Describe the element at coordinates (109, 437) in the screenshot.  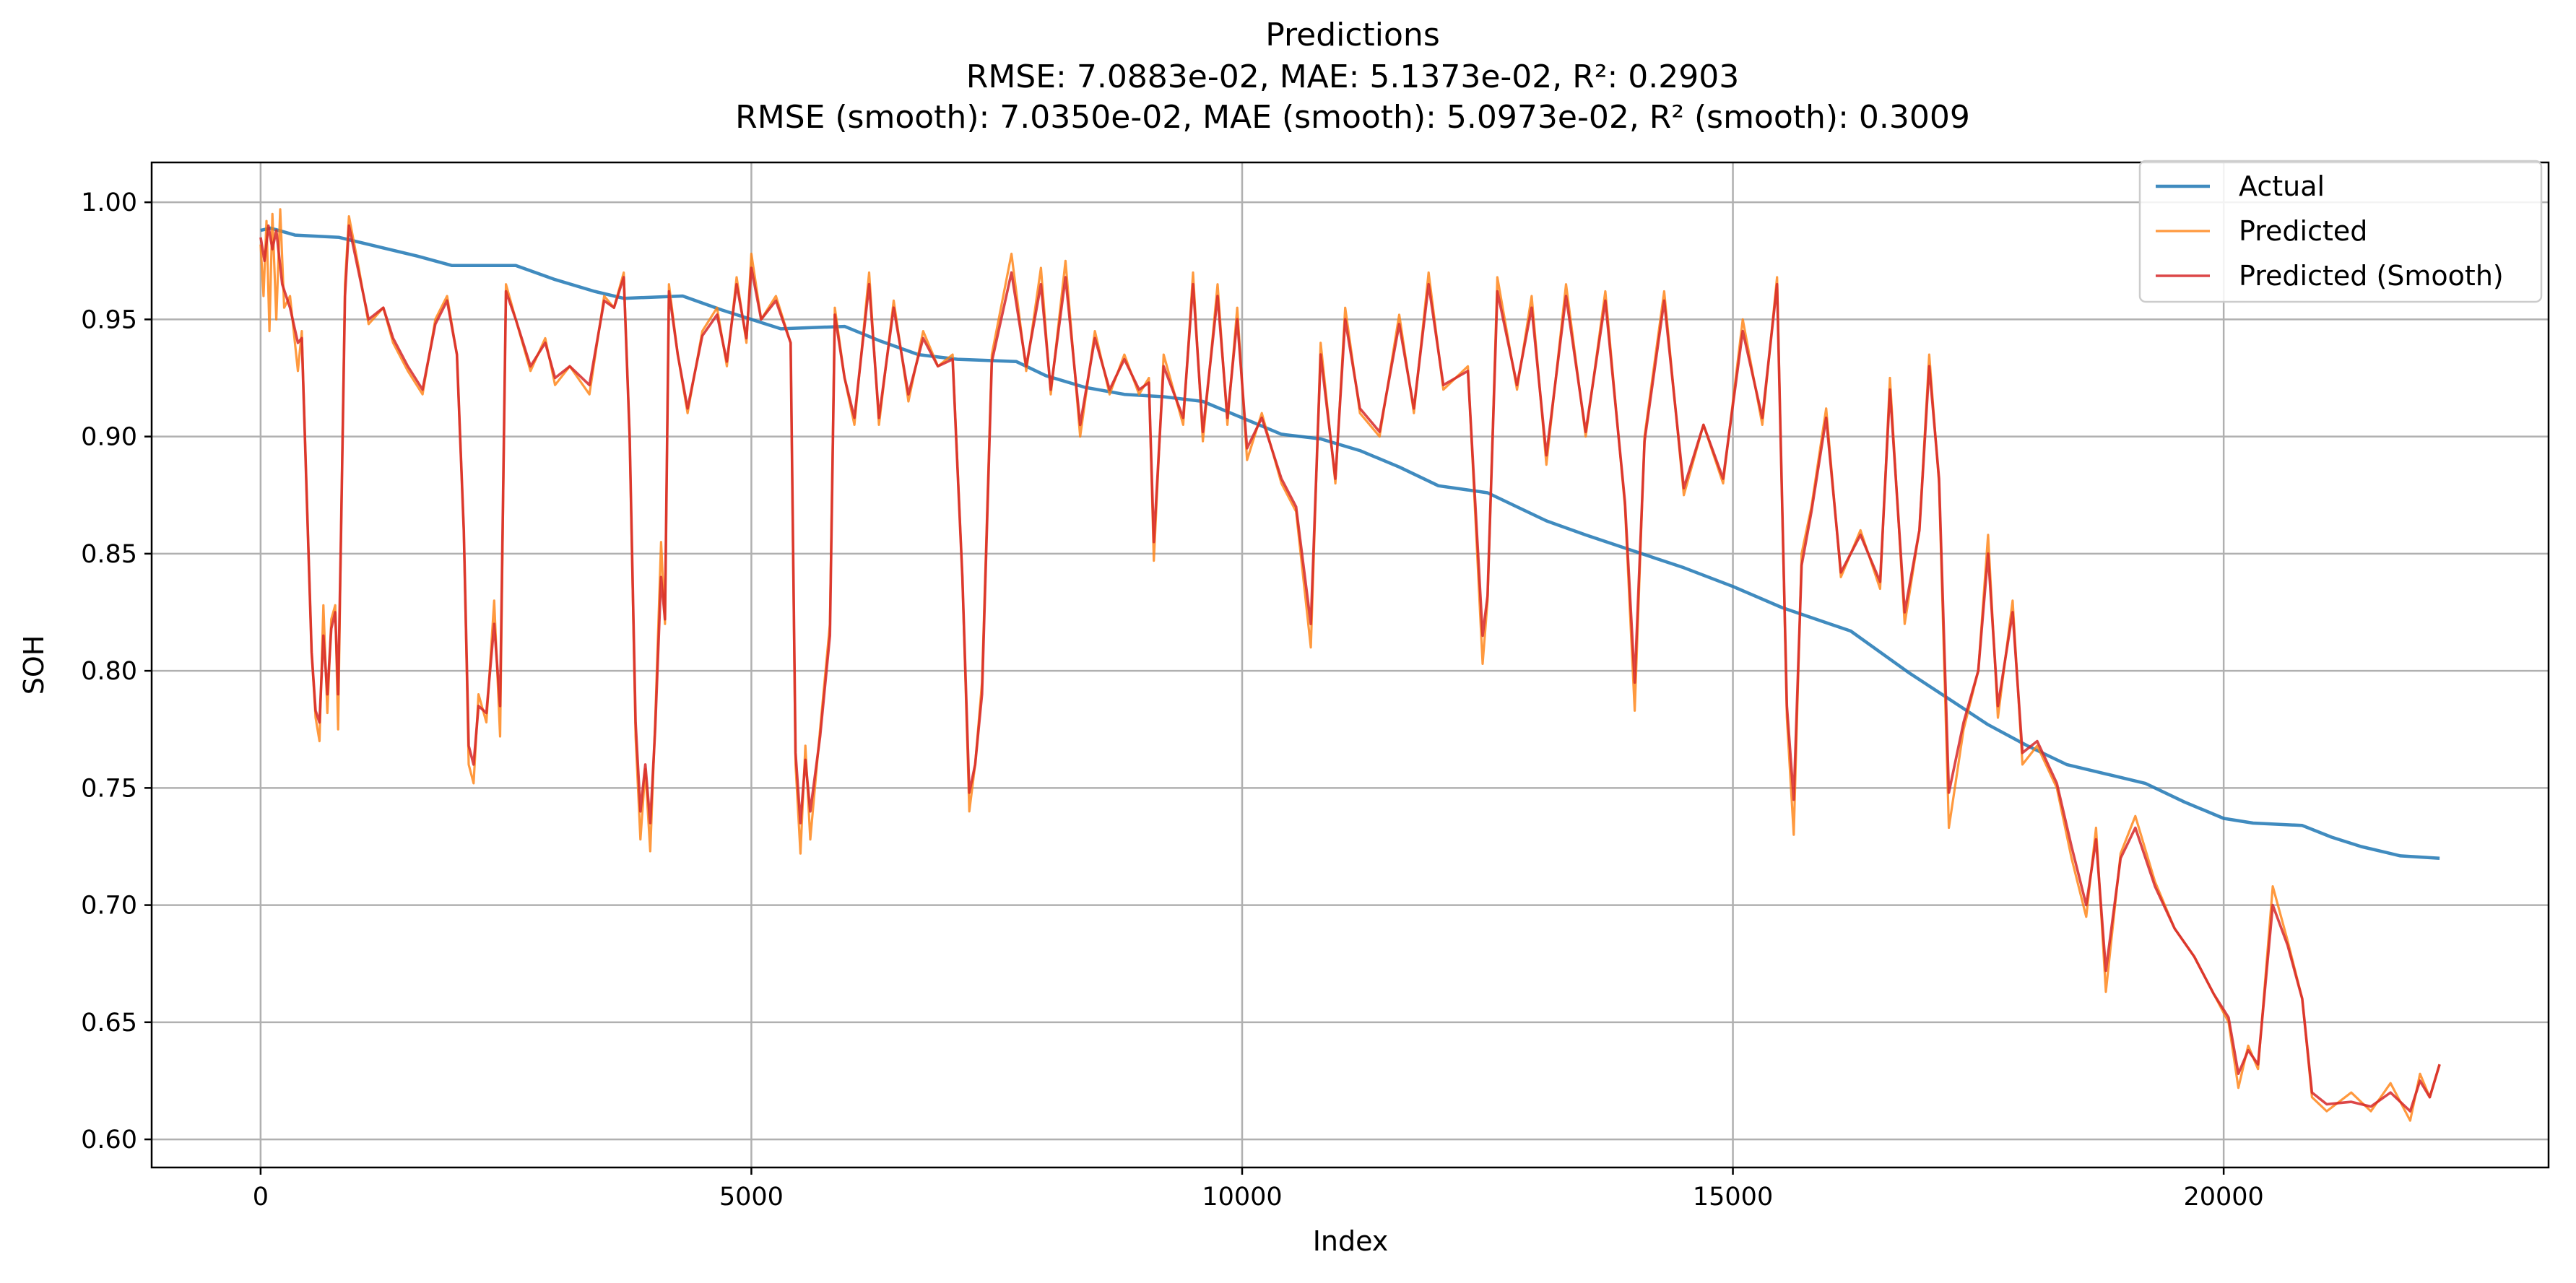
I see `y-tick-label: 0.90` at that location.